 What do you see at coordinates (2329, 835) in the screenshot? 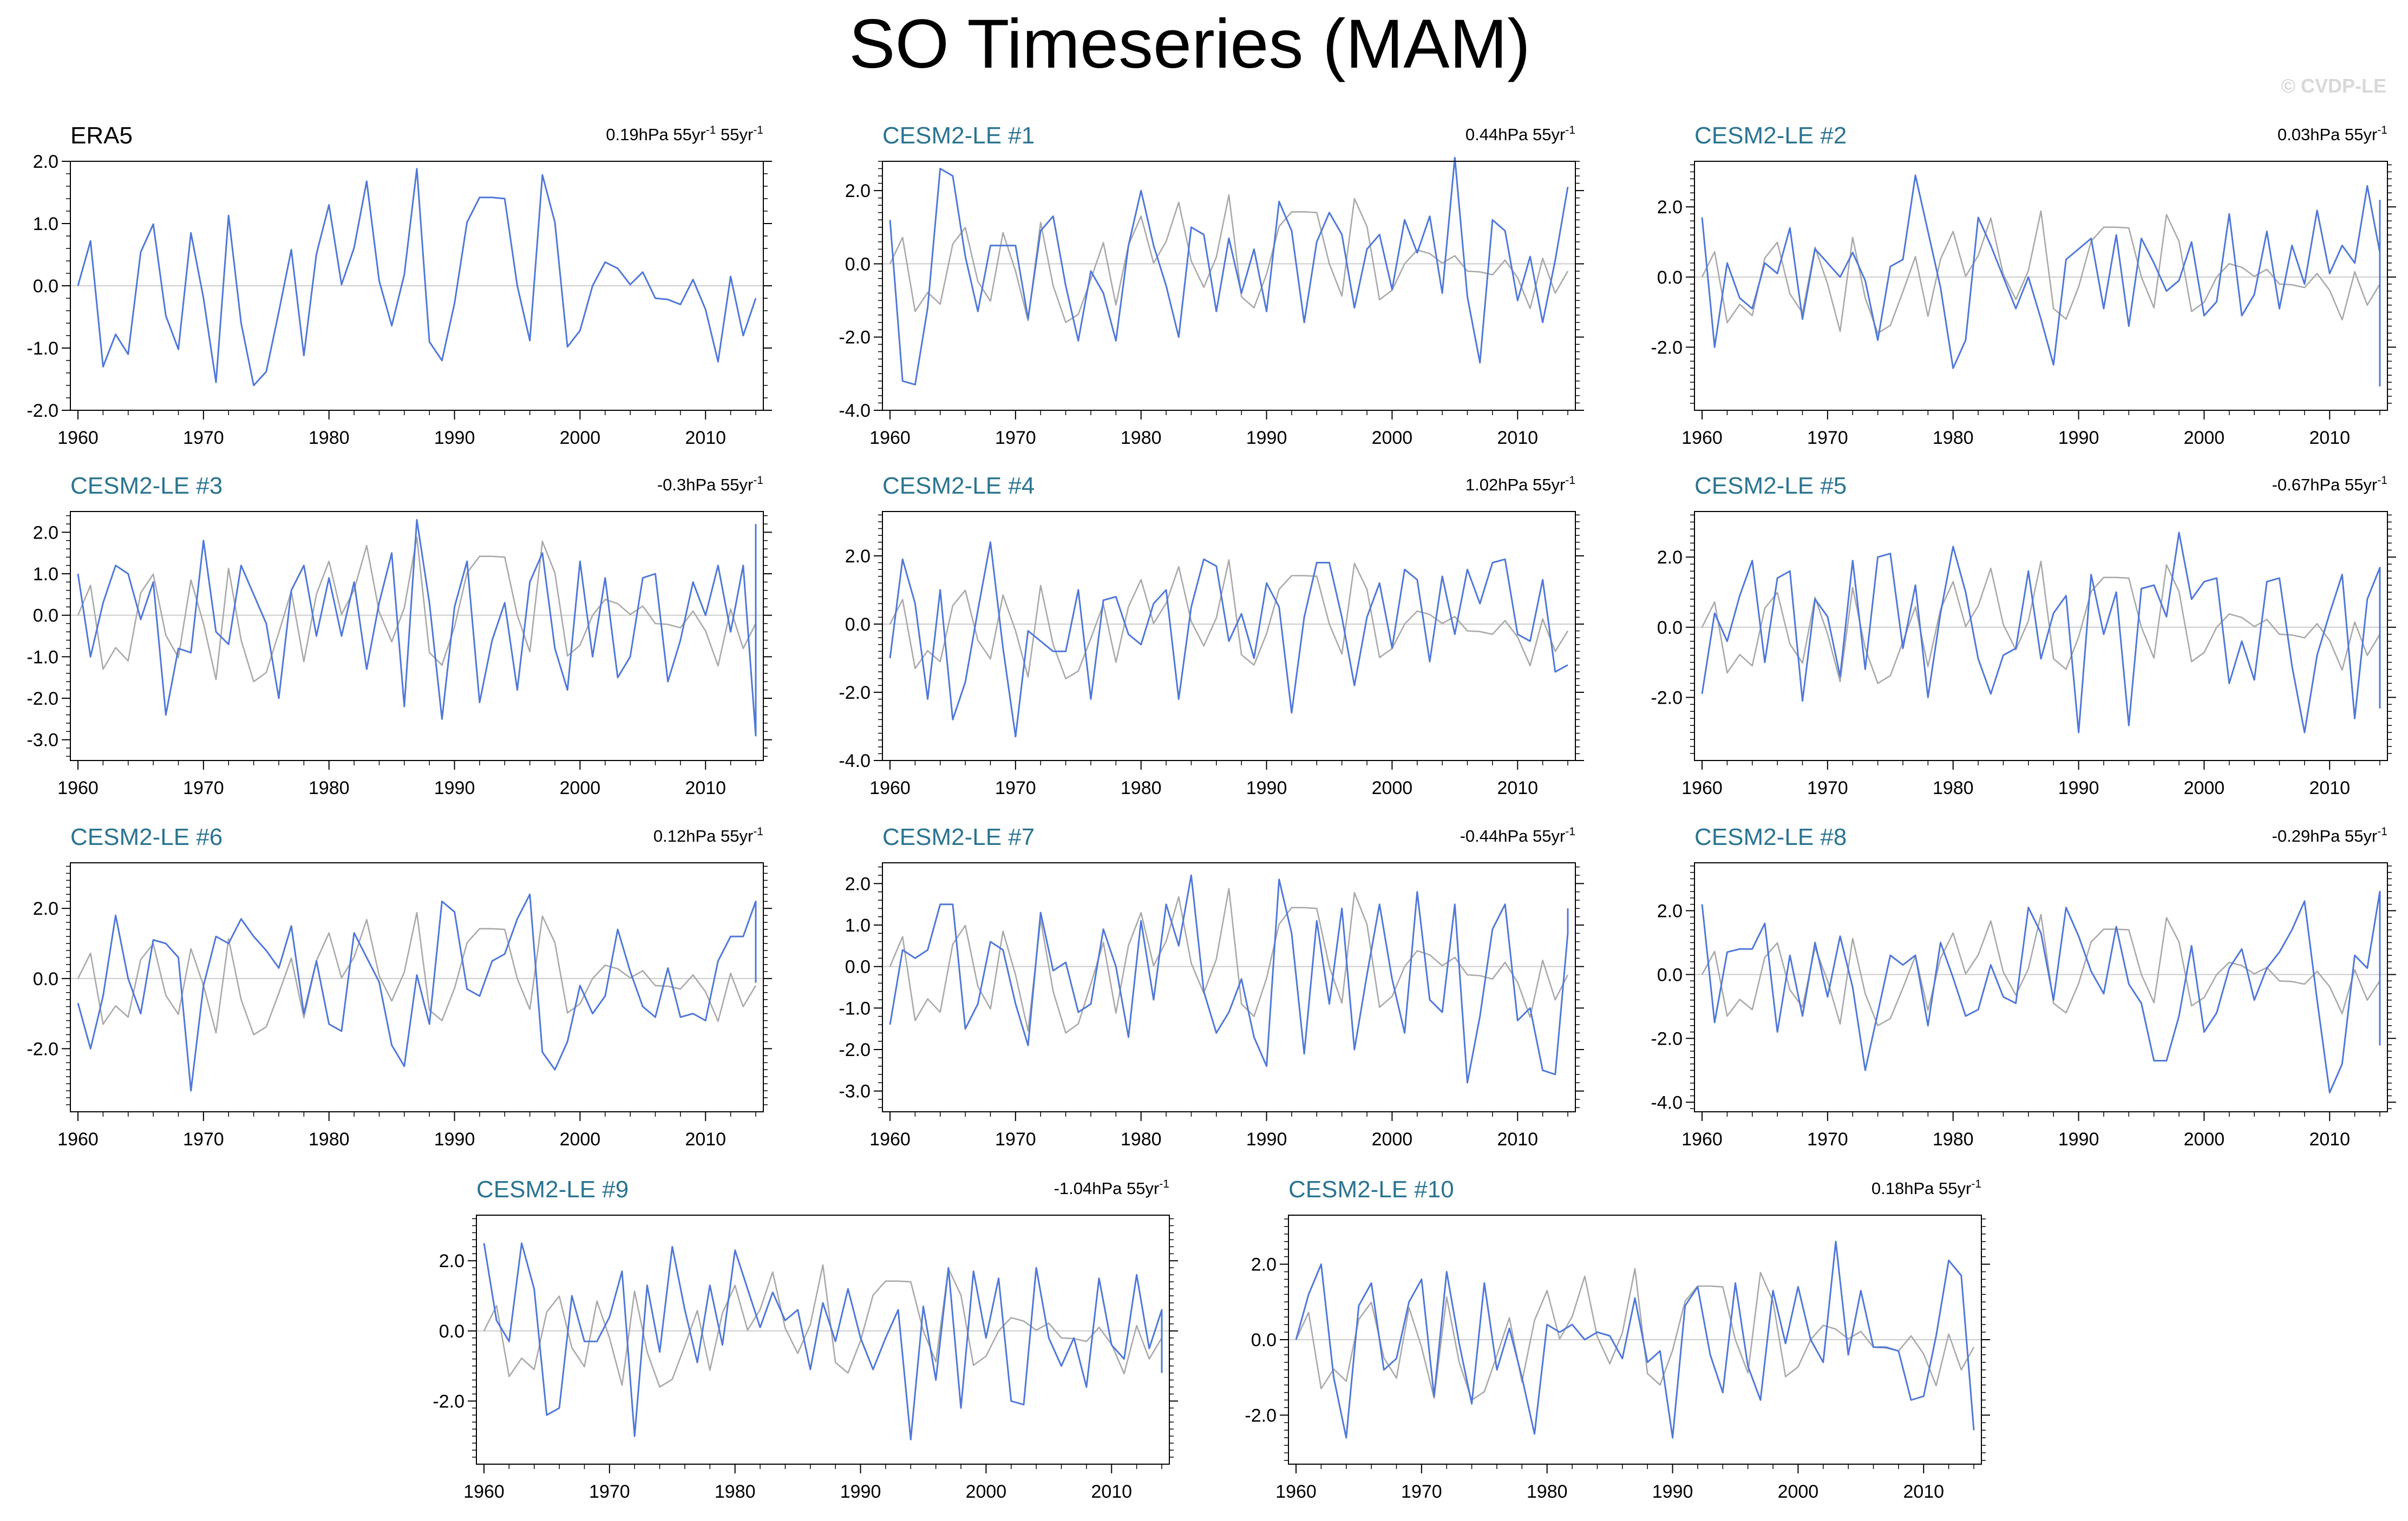
I see `trend-label: -0.29hPa 55yr-1` at bounding box center [2329, 835].